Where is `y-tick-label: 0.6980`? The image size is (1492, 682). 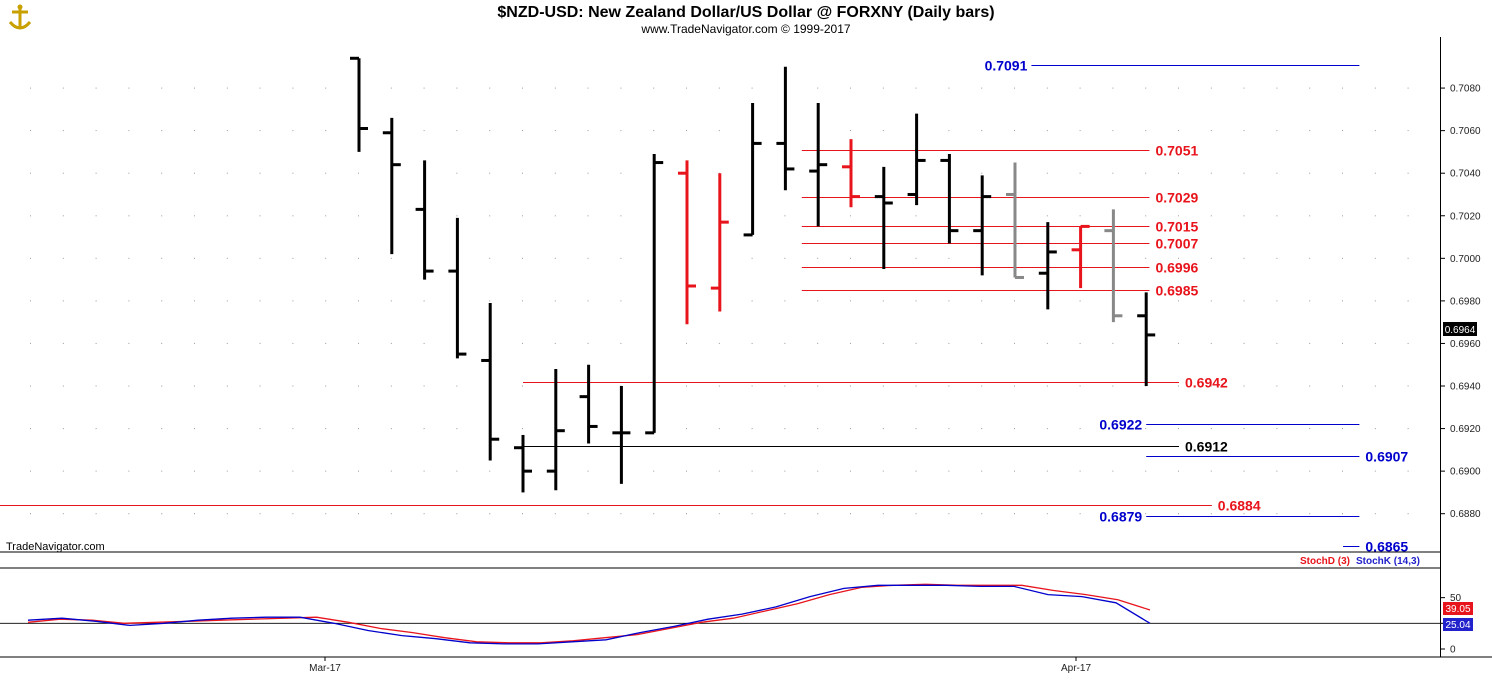
y-tick-label: 0.6980 is located at coordinates (1465, 301).